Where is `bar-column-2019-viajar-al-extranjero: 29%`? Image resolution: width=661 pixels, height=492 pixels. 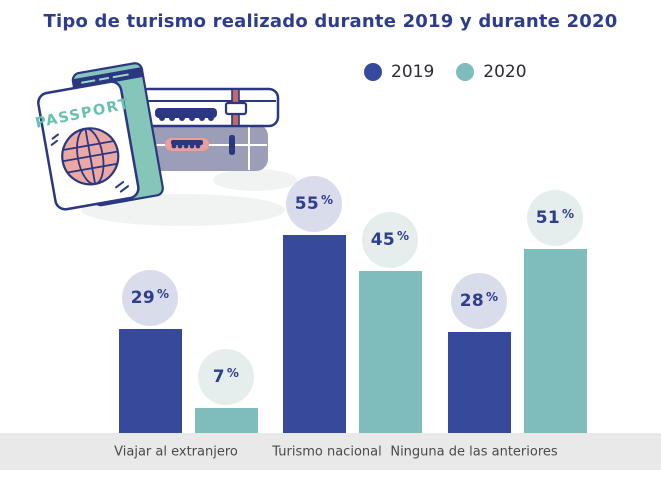 bar-column-2019-viajar-al-extranjero: 29% is located at coordinates (150, 351).